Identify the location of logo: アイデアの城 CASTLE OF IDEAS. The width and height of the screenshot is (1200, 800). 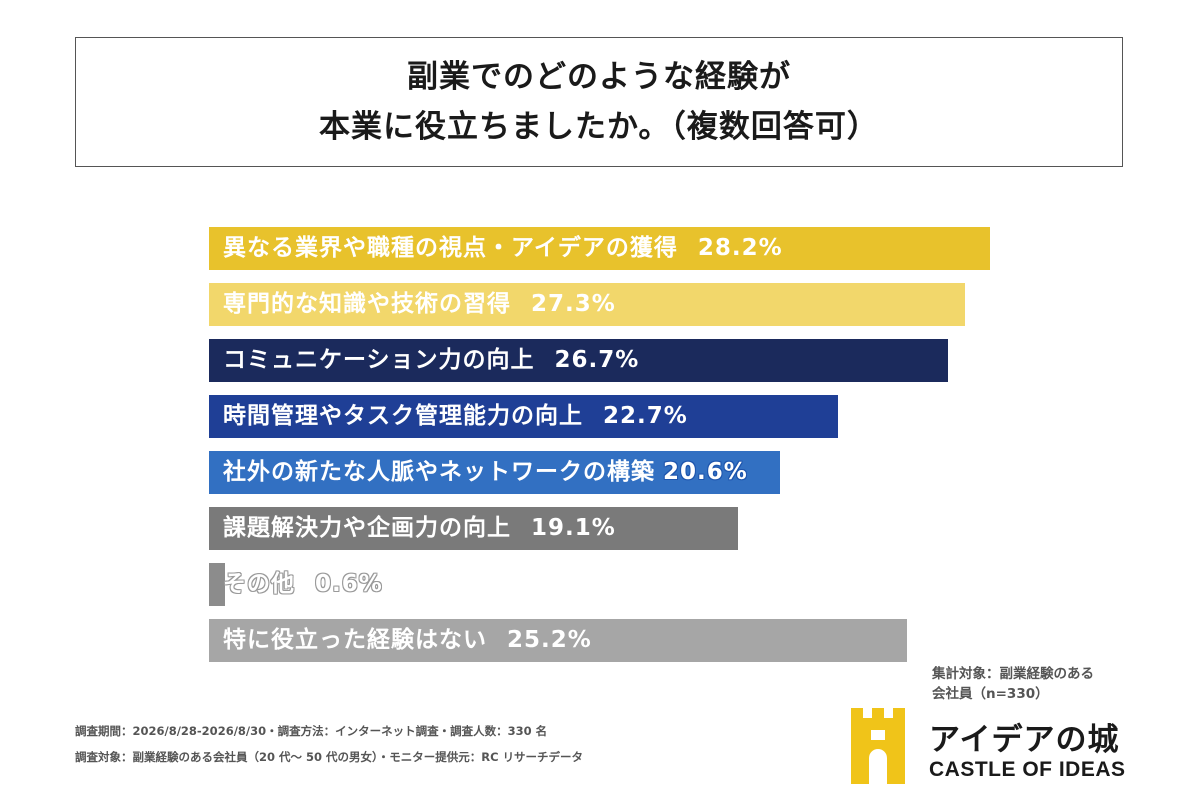
(996, 746).